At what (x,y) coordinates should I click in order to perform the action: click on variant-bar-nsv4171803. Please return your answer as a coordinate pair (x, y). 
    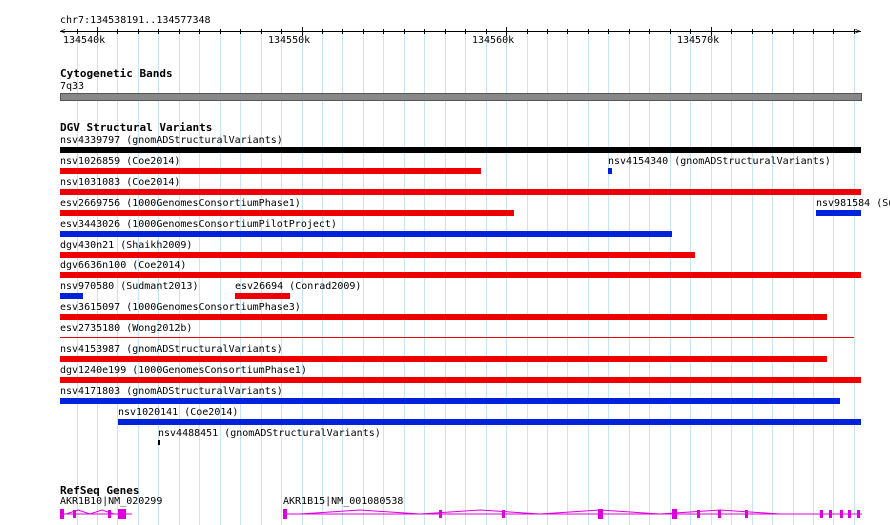
    Looking at the image, I should click on (450, 400).